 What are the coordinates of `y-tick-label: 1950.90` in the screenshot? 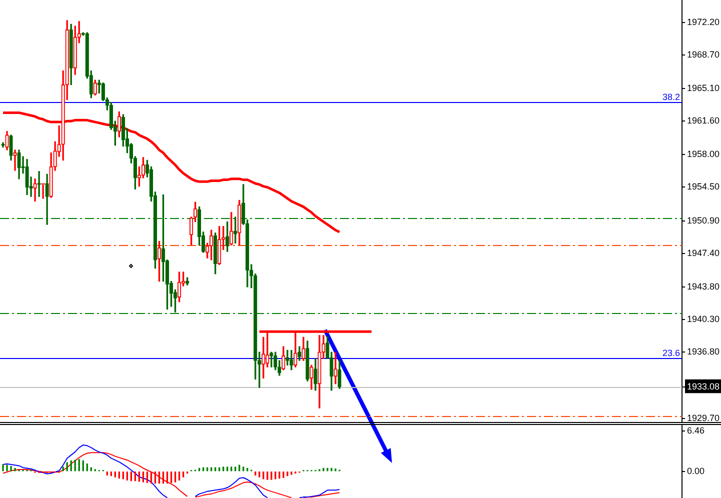 It's located at (703, 220).